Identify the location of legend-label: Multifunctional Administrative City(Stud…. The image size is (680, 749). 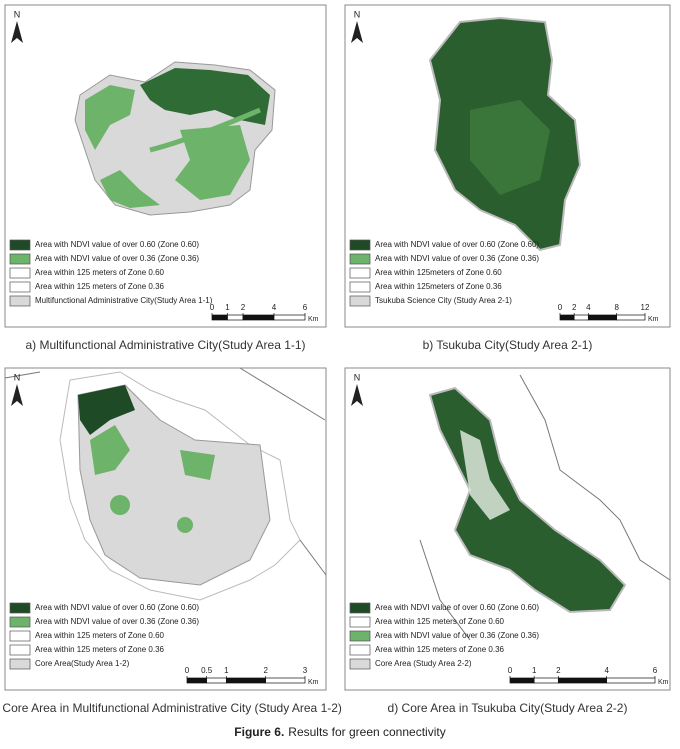
(124, 300).